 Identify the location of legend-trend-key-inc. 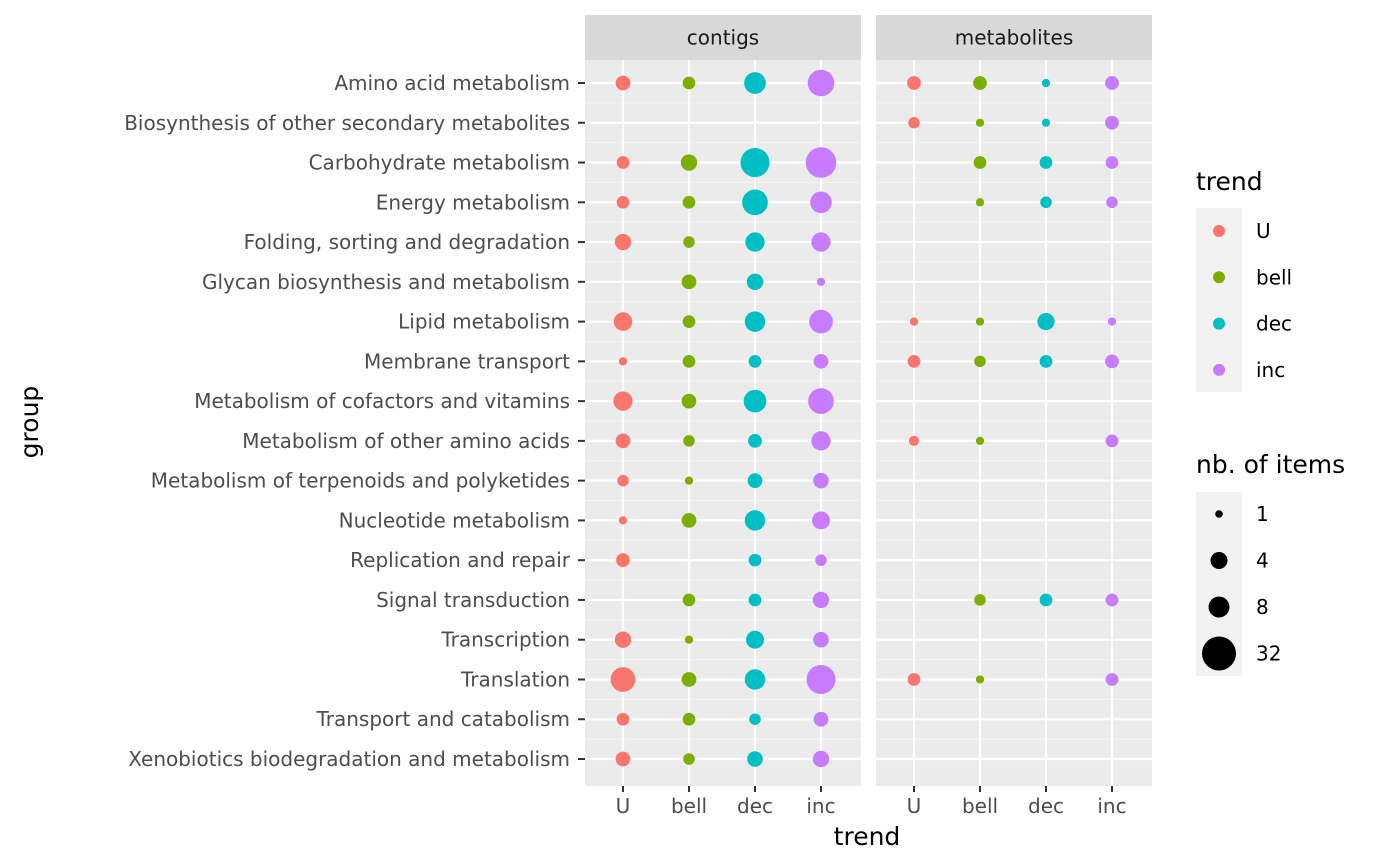
(1219, 369).